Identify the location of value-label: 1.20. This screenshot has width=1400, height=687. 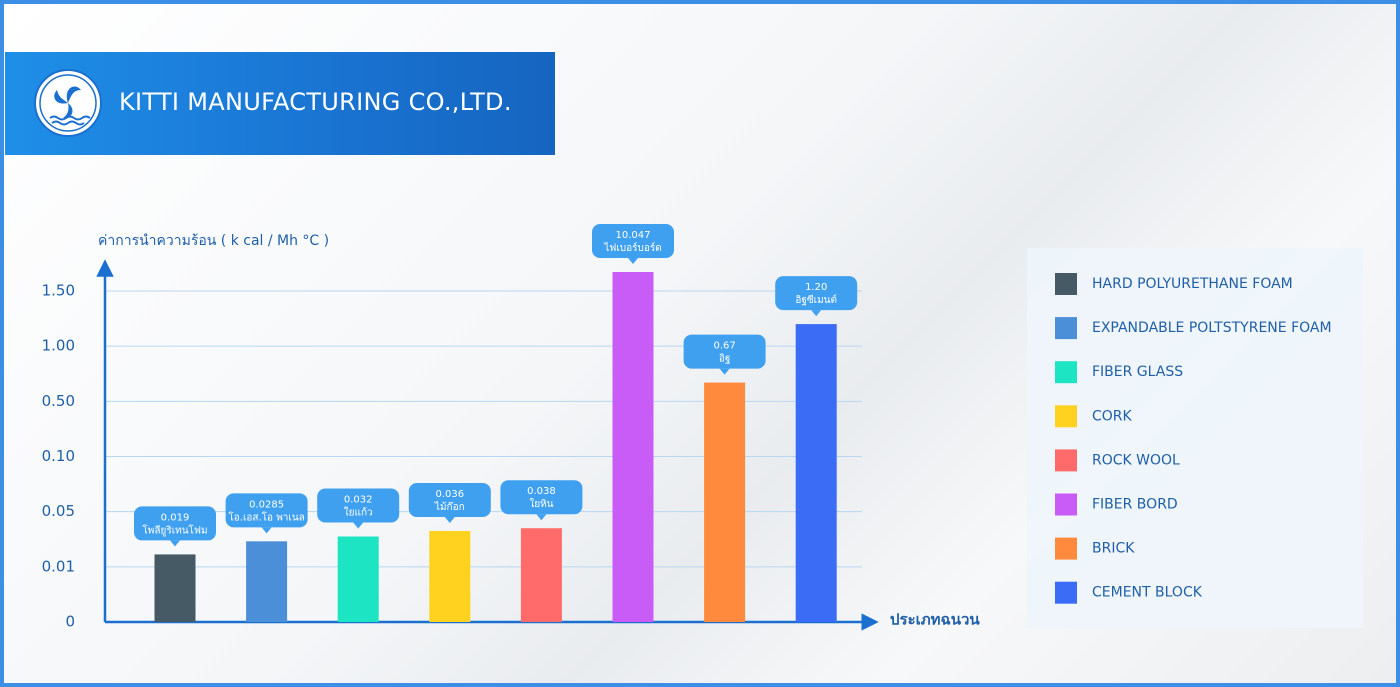
(816, 287).